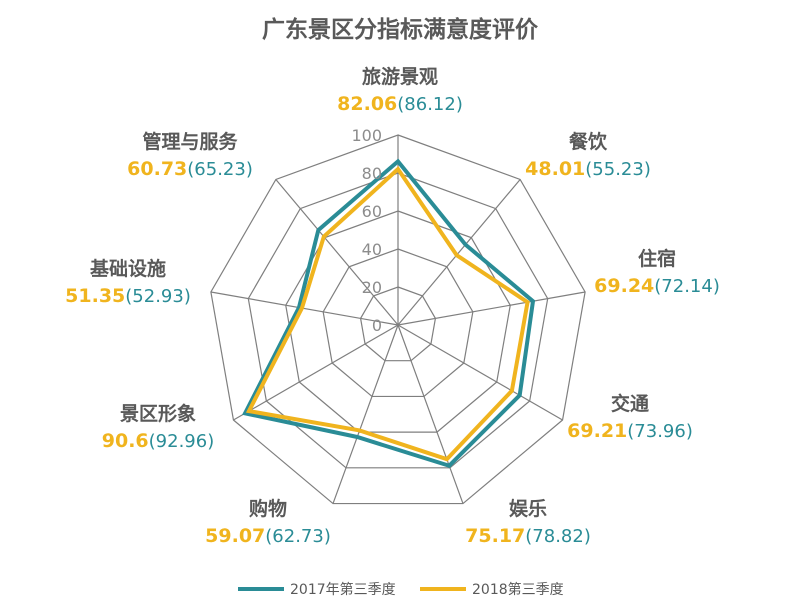 This screenshot has width=800, height=615. Describe the element at coordinates (555, 169) in the screenshot. I see `value-2018: 48.01` at that location.